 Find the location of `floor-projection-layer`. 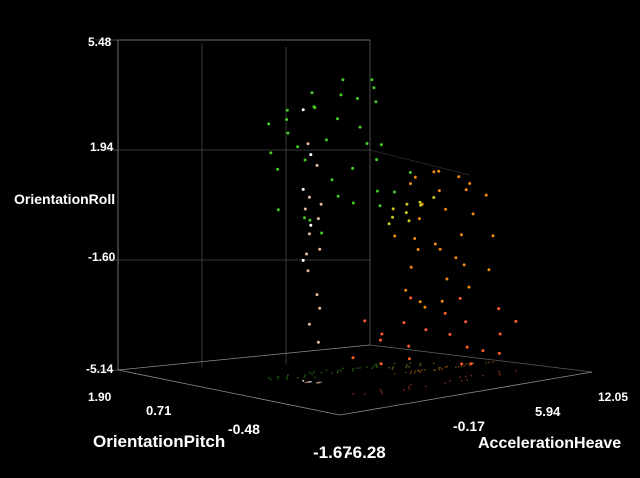

floor-projection-layer is located at coordinates (392, 378).